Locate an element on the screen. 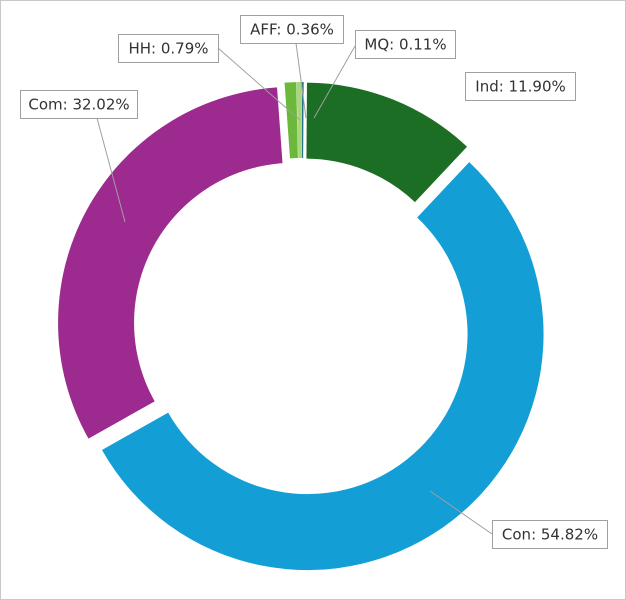 The width and height of the screenshot is (626, 600). data-label: HH: 0.79% is located at coordinates (168, 49).